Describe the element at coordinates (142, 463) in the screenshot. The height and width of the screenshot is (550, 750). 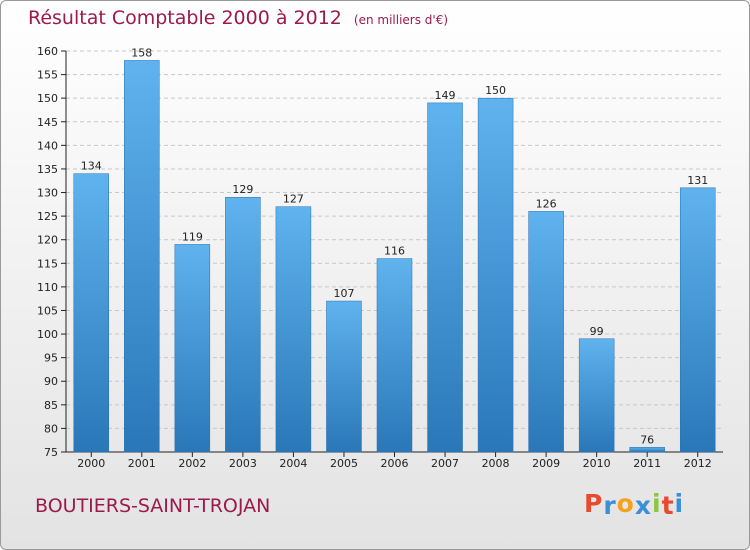
I see `x-tick-label-2001: 2001` at that location.